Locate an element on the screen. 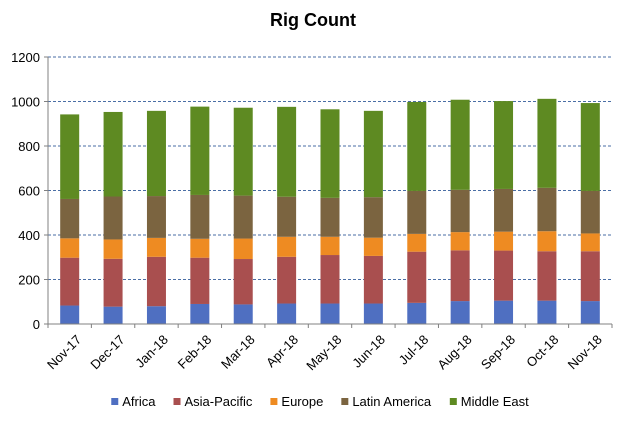  legend-item-asia-pacific: Asia-Pacific is located at coordinates (213, 401).